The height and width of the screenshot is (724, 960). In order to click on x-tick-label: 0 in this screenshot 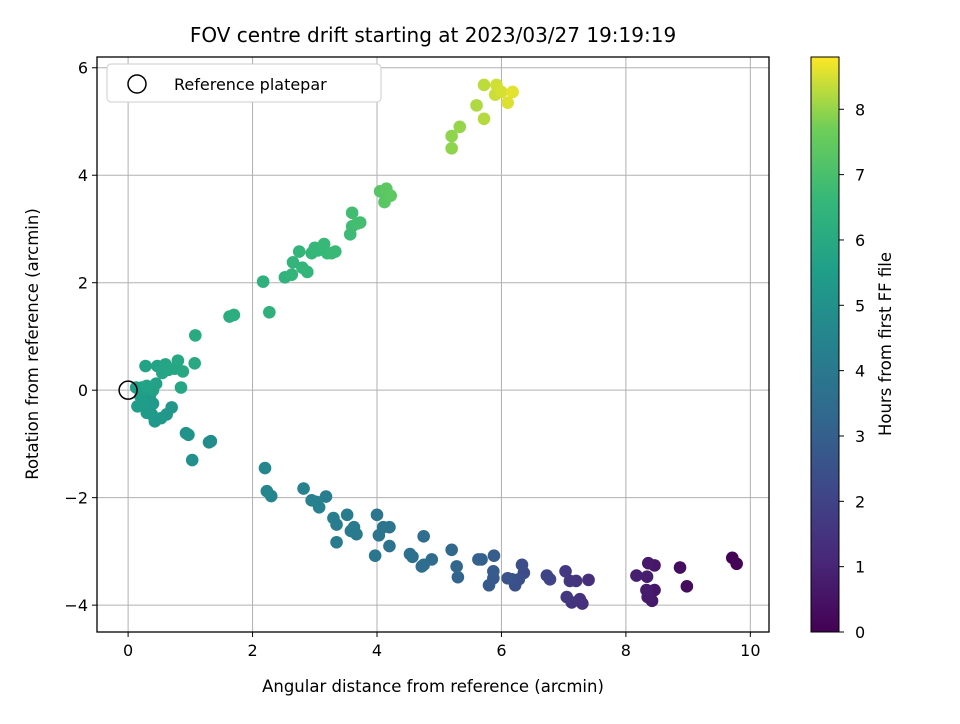, I will do `click(128, 650)`.